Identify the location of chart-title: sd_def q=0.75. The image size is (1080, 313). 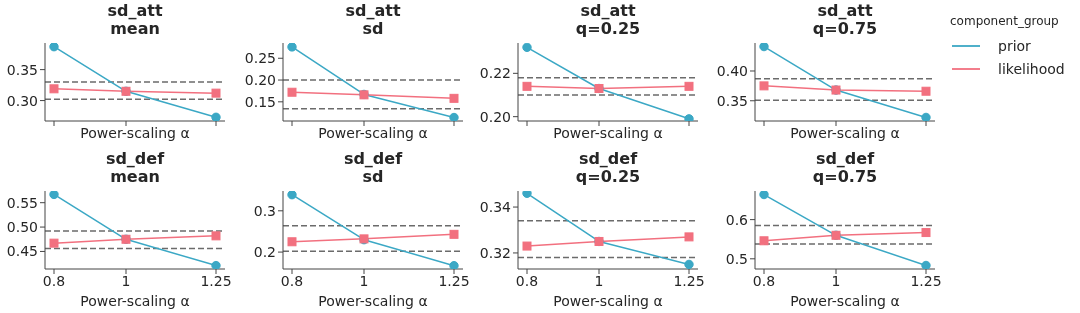
(845, 167).